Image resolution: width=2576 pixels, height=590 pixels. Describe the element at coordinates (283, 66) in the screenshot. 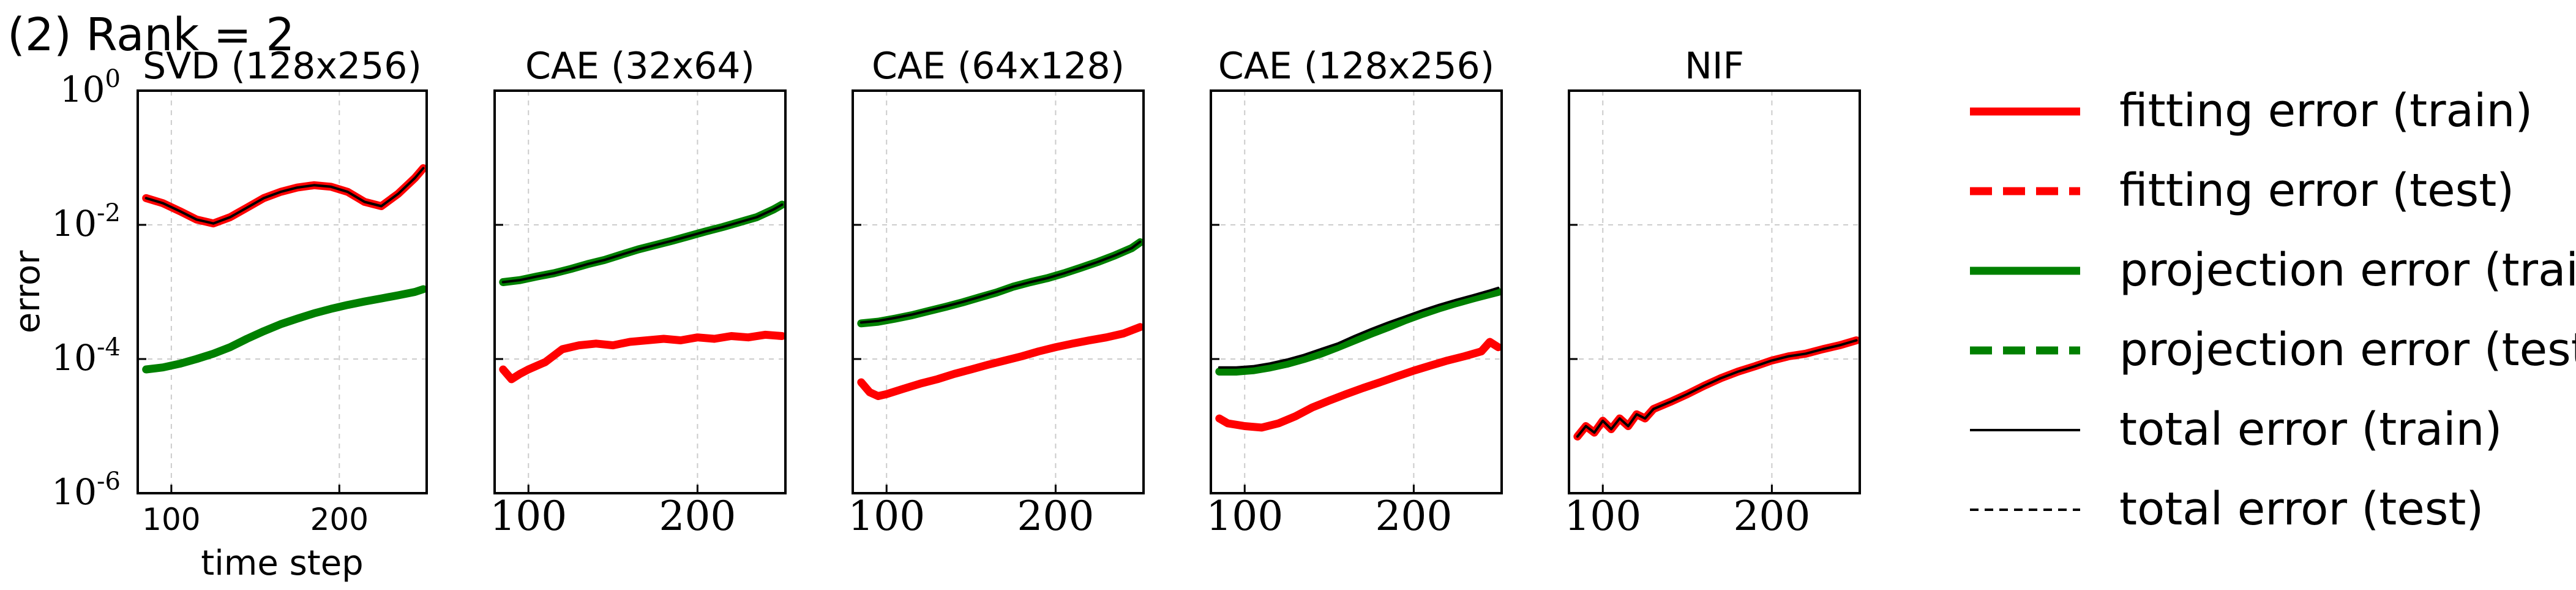

I see `panel-title: SVD (128x256)` at that location.